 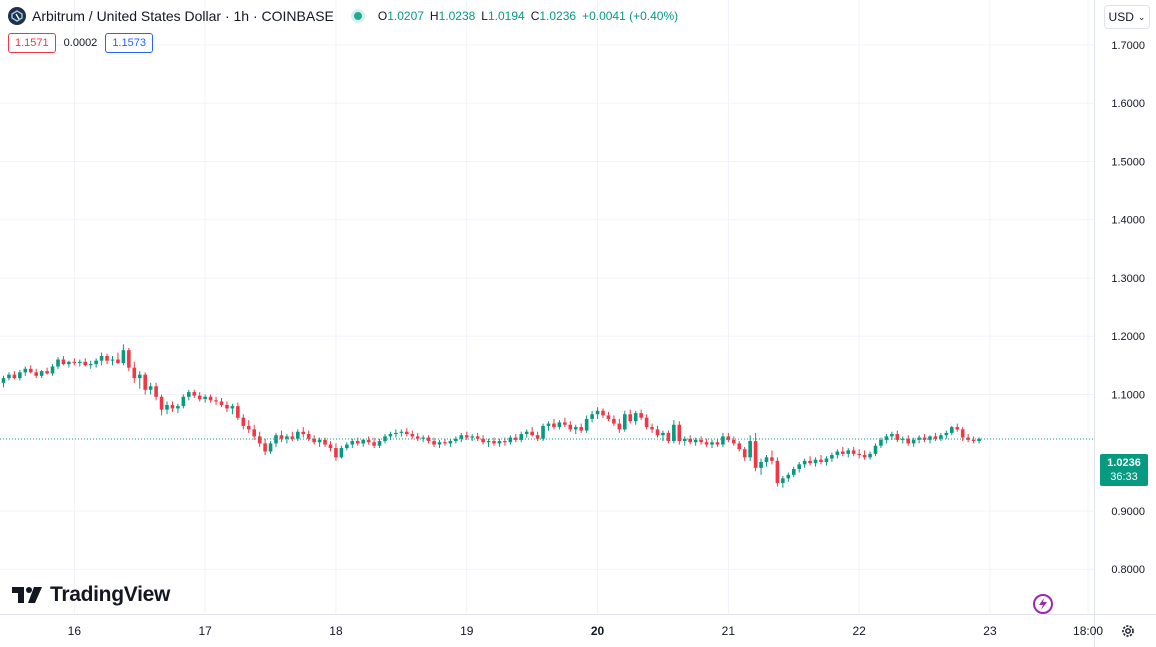 What do you see at coordinates (382, 16) in the screenshot?
I see `open-label: O` at bounding box center [382, 16].